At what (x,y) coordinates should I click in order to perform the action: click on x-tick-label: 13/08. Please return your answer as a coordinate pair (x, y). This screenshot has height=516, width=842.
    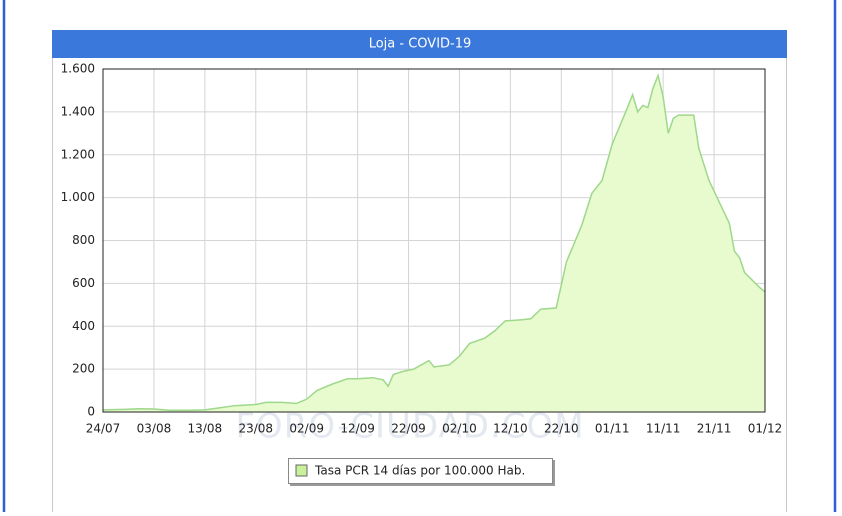
    Looking at the image, I should click on (205, 429).